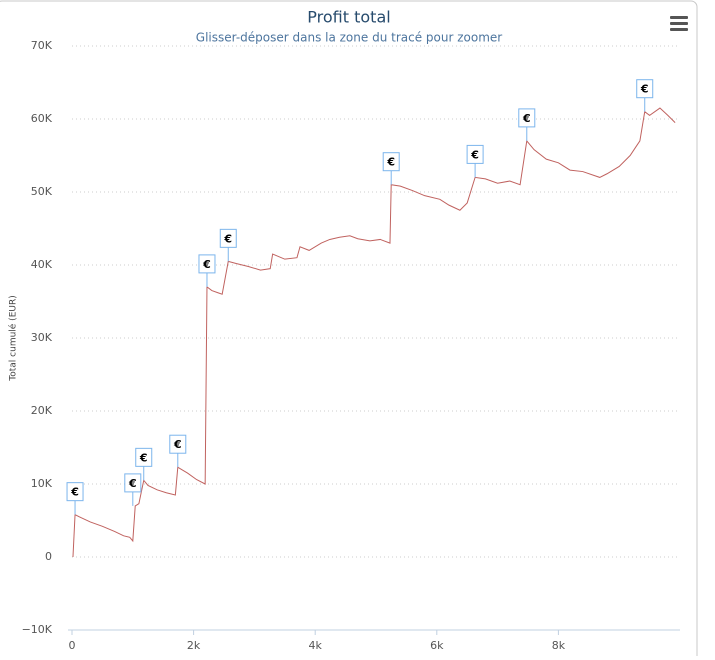  What do you see at coordinates (13, 338) in the screenshot?
I see `y-axis-title: Total cumulé (EUR)` at bounding box center [13, 338].